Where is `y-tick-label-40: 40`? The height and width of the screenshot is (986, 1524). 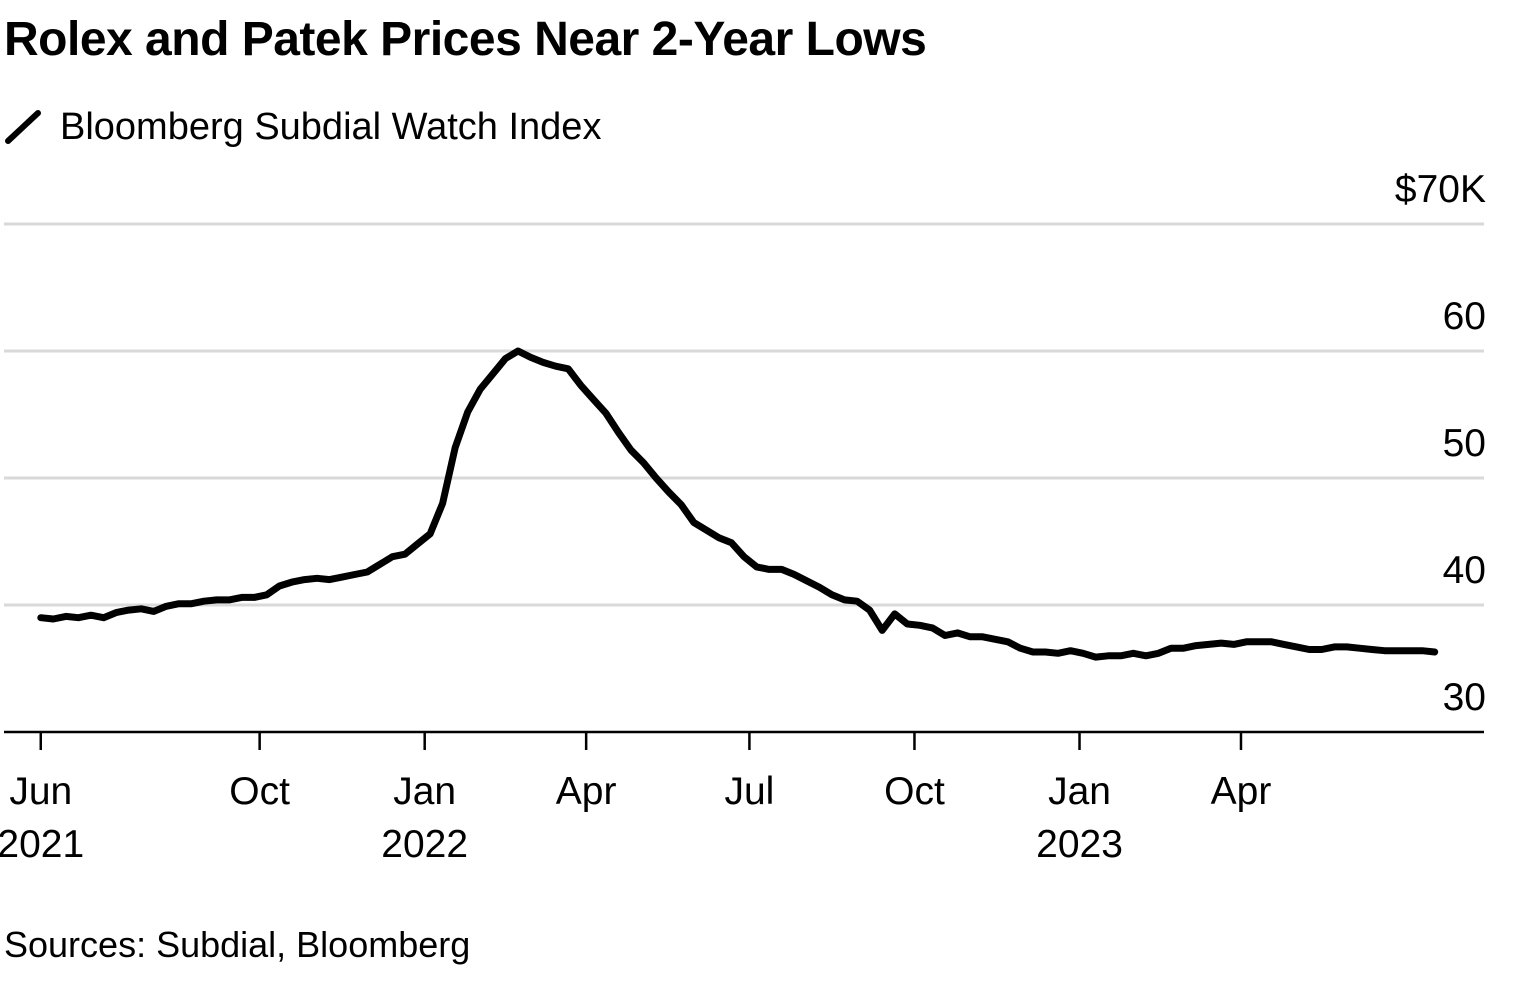
y-tick-label-40: 40 is located at coordinates (1464, 570).